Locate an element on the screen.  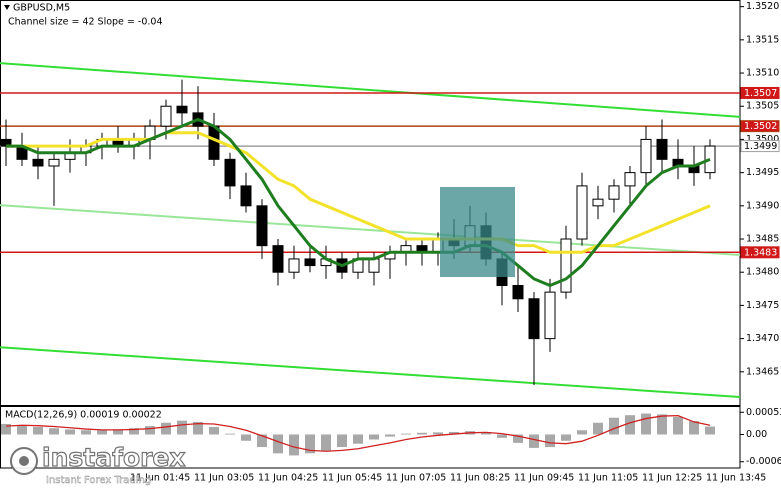
y-tick-label: 1.3490 is located at coordinates (762, 205).